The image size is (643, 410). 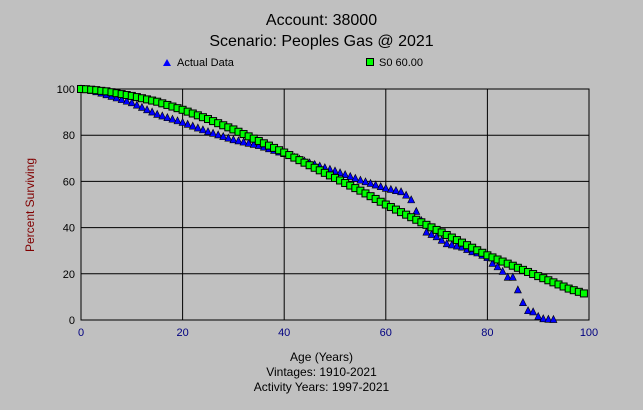 What do you see at coordinates (81, 333) in the screenshot?
I see `x-tick-label: 0` at bounding box center [81, 333].